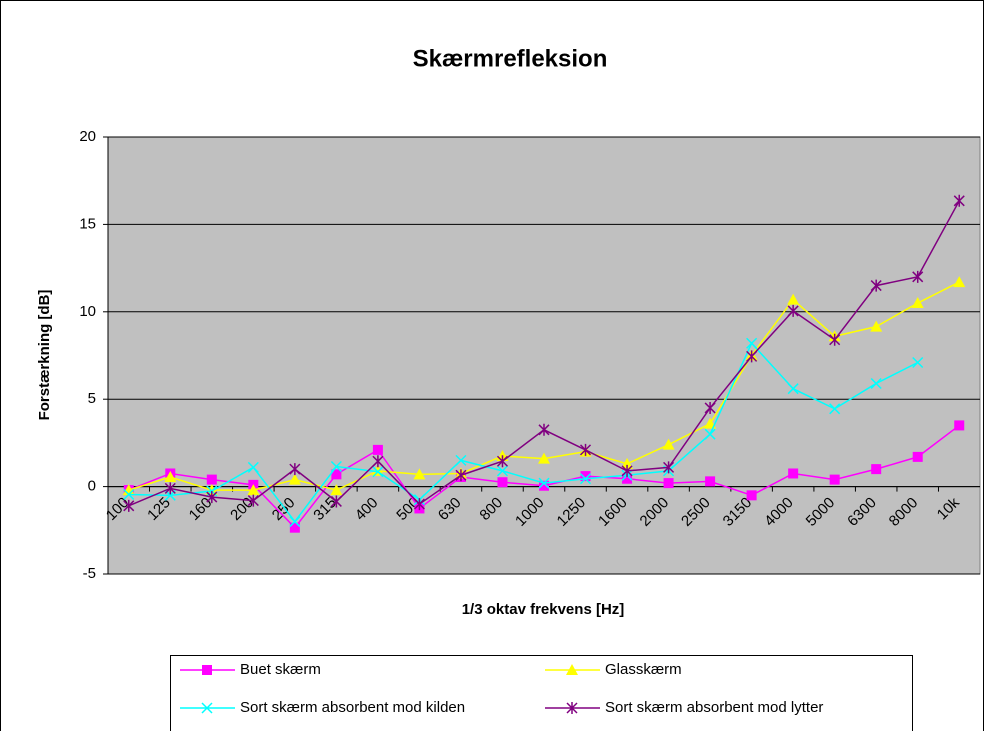 Image resolution: width=984 pixels, height=731 pixels. Describe the element at coordinates (92, 398) in the screenshot. I see `y-tick-label: 5` at that location.